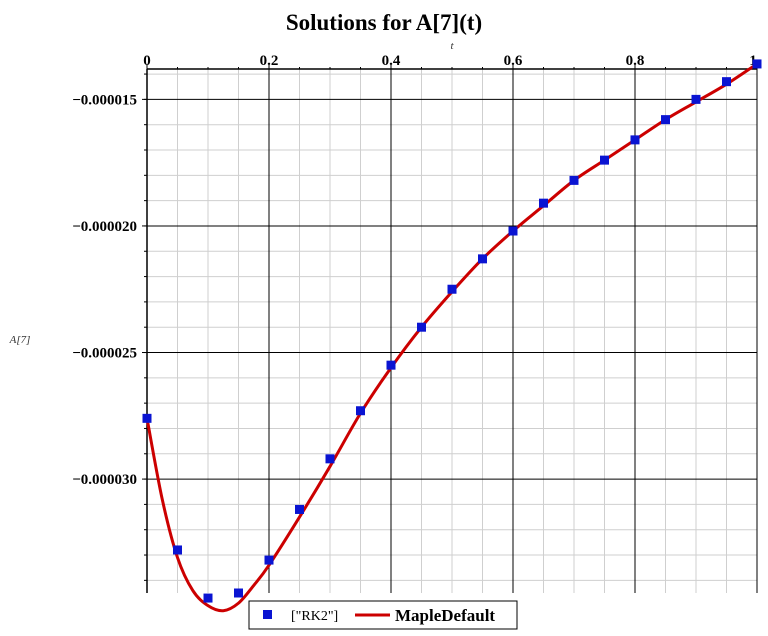  I want to click on y-axis-label: A[7], so click(20, 340).